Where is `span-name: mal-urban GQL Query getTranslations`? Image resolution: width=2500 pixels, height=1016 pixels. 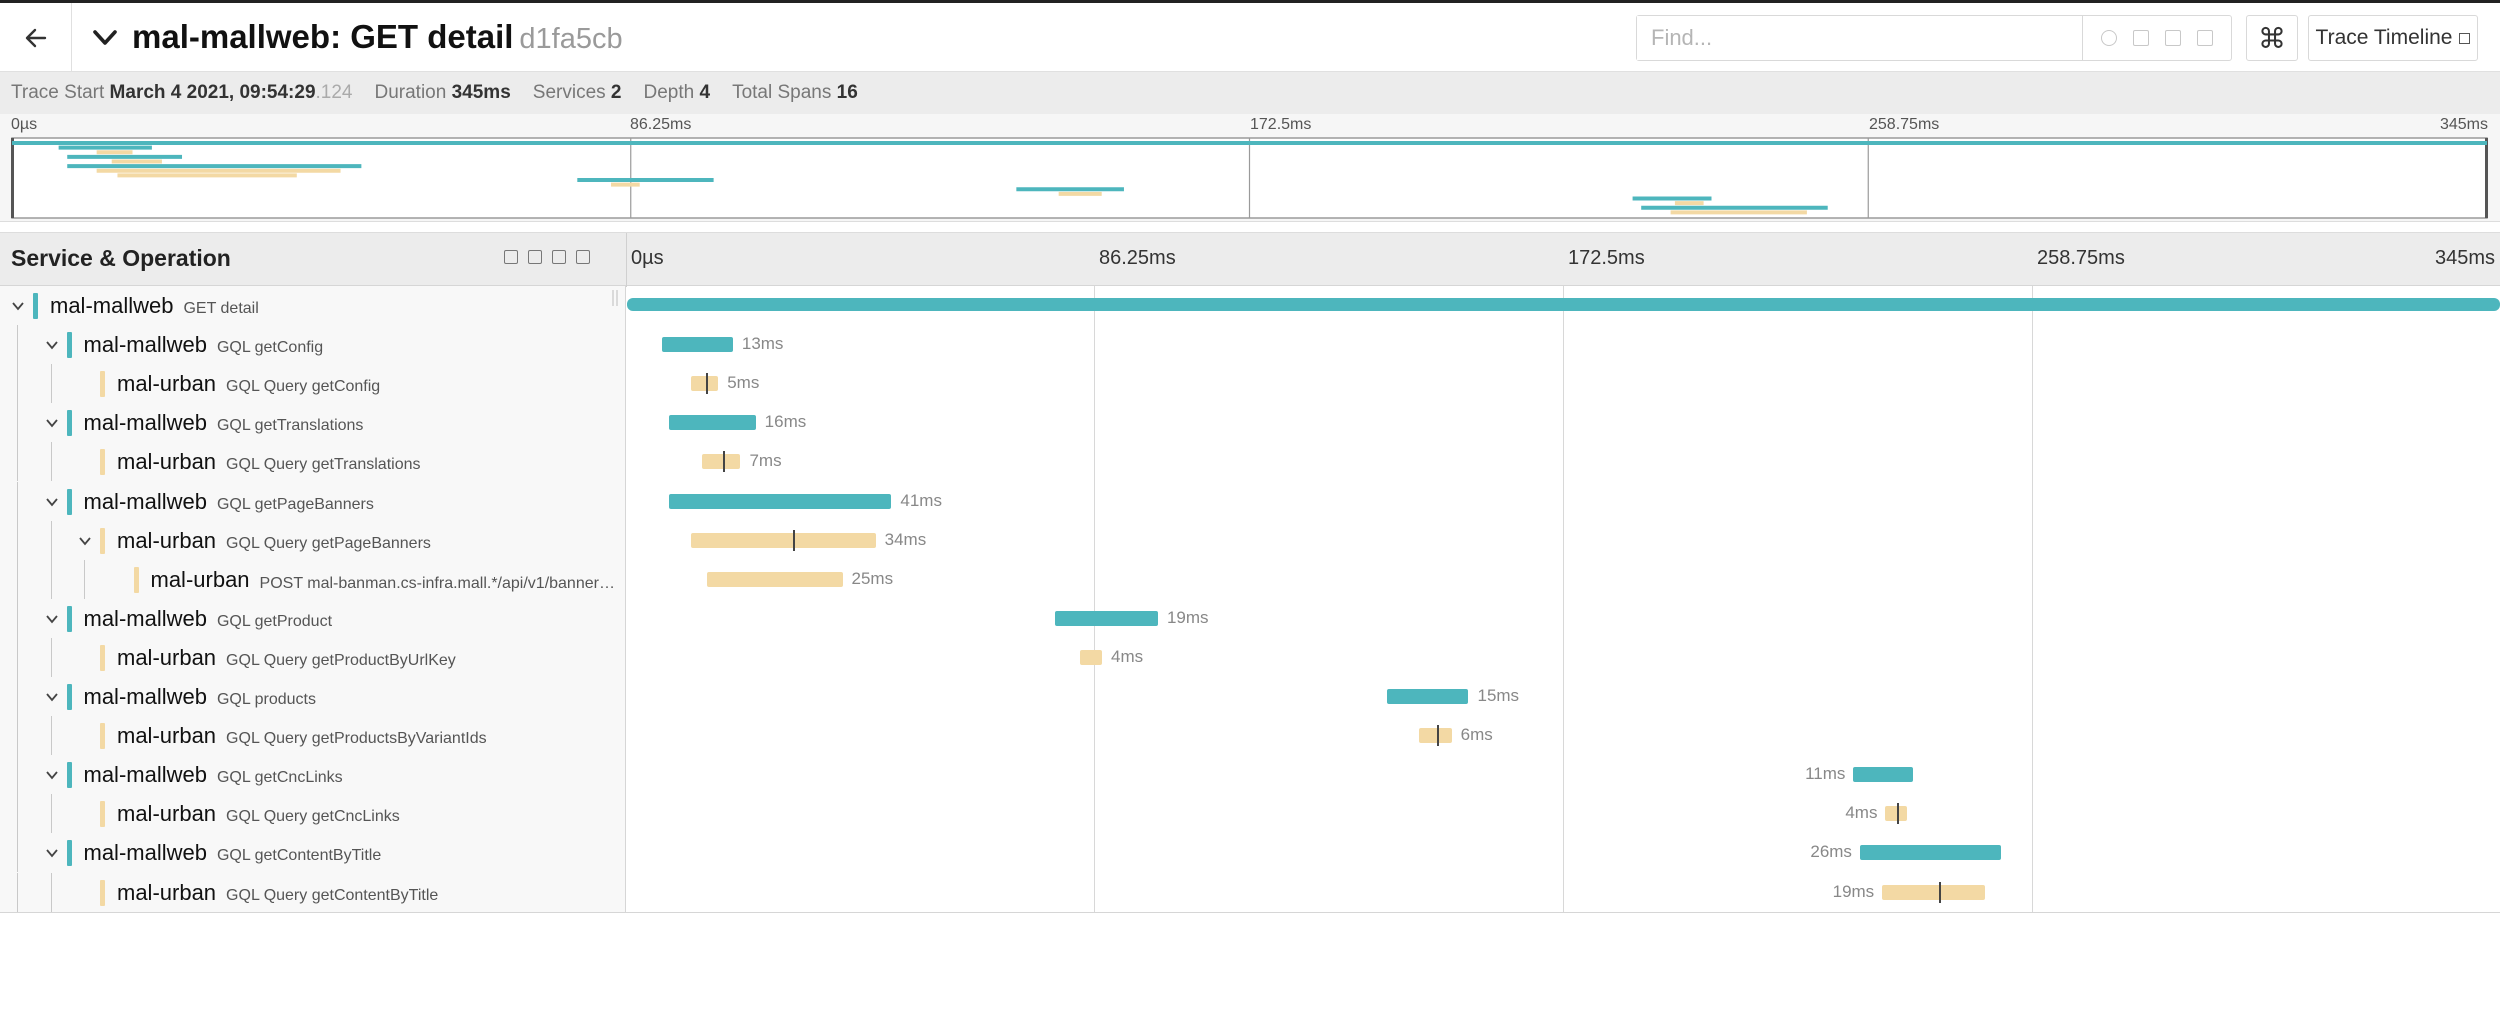
span-name: mal-urban GQL Query getTranslations is located at coordinates (269, 462).